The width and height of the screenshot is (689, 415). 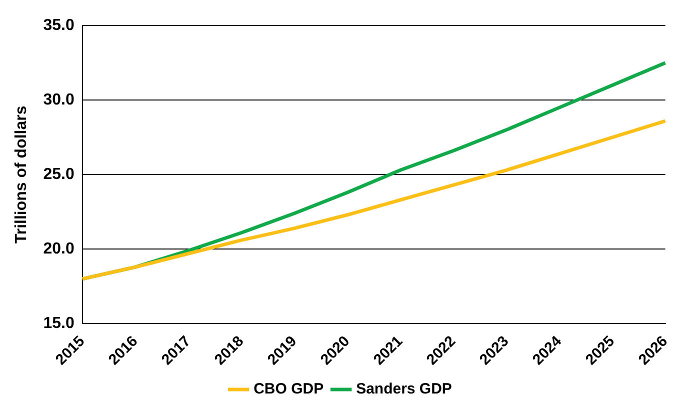 What do you see at coordinates (58, 100) in the screenshot?
I see `y-tick-label: 30.0` at bounding box center [58, 100].